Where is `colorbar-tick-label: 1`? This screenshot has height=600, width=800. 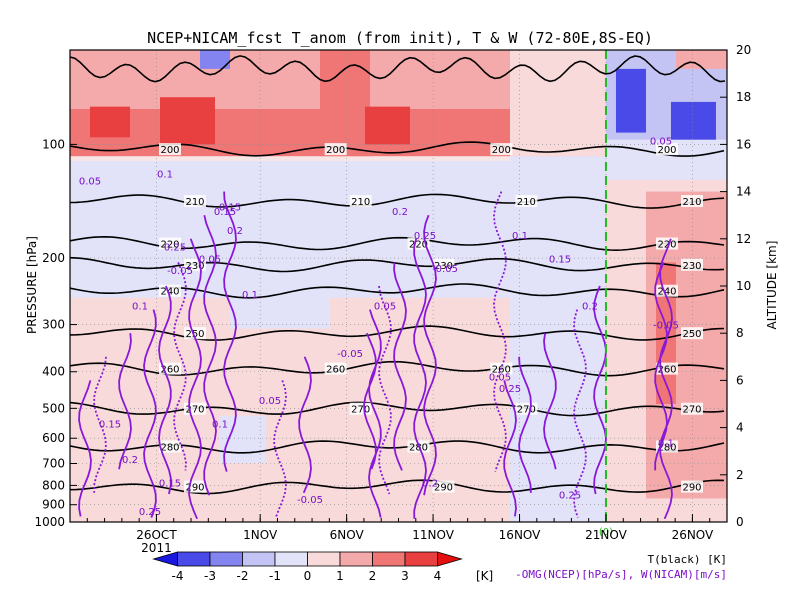 colorbar-tick-label: 1 is located at coordinates (340, 576).